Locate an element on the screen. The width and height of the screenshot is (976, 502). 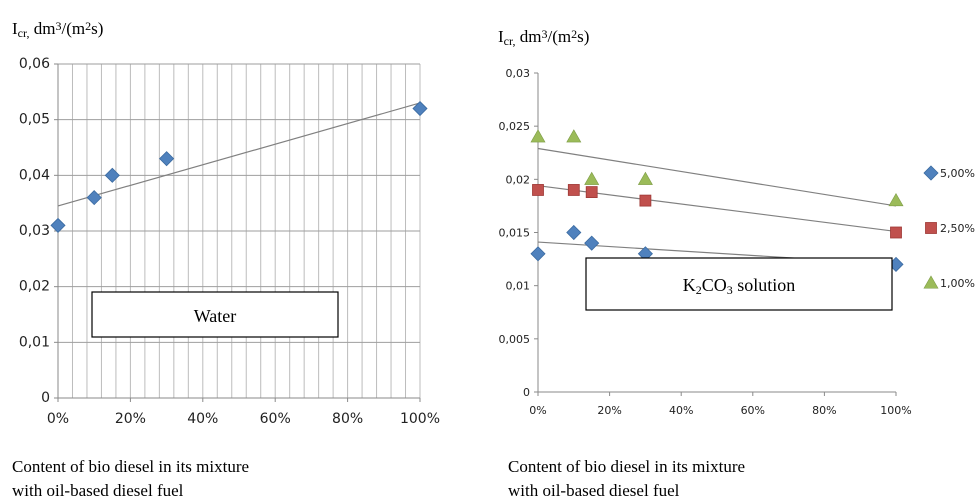
k2co3-chart-label-box: K2CO3 solution is located at coordinates (739, 284).